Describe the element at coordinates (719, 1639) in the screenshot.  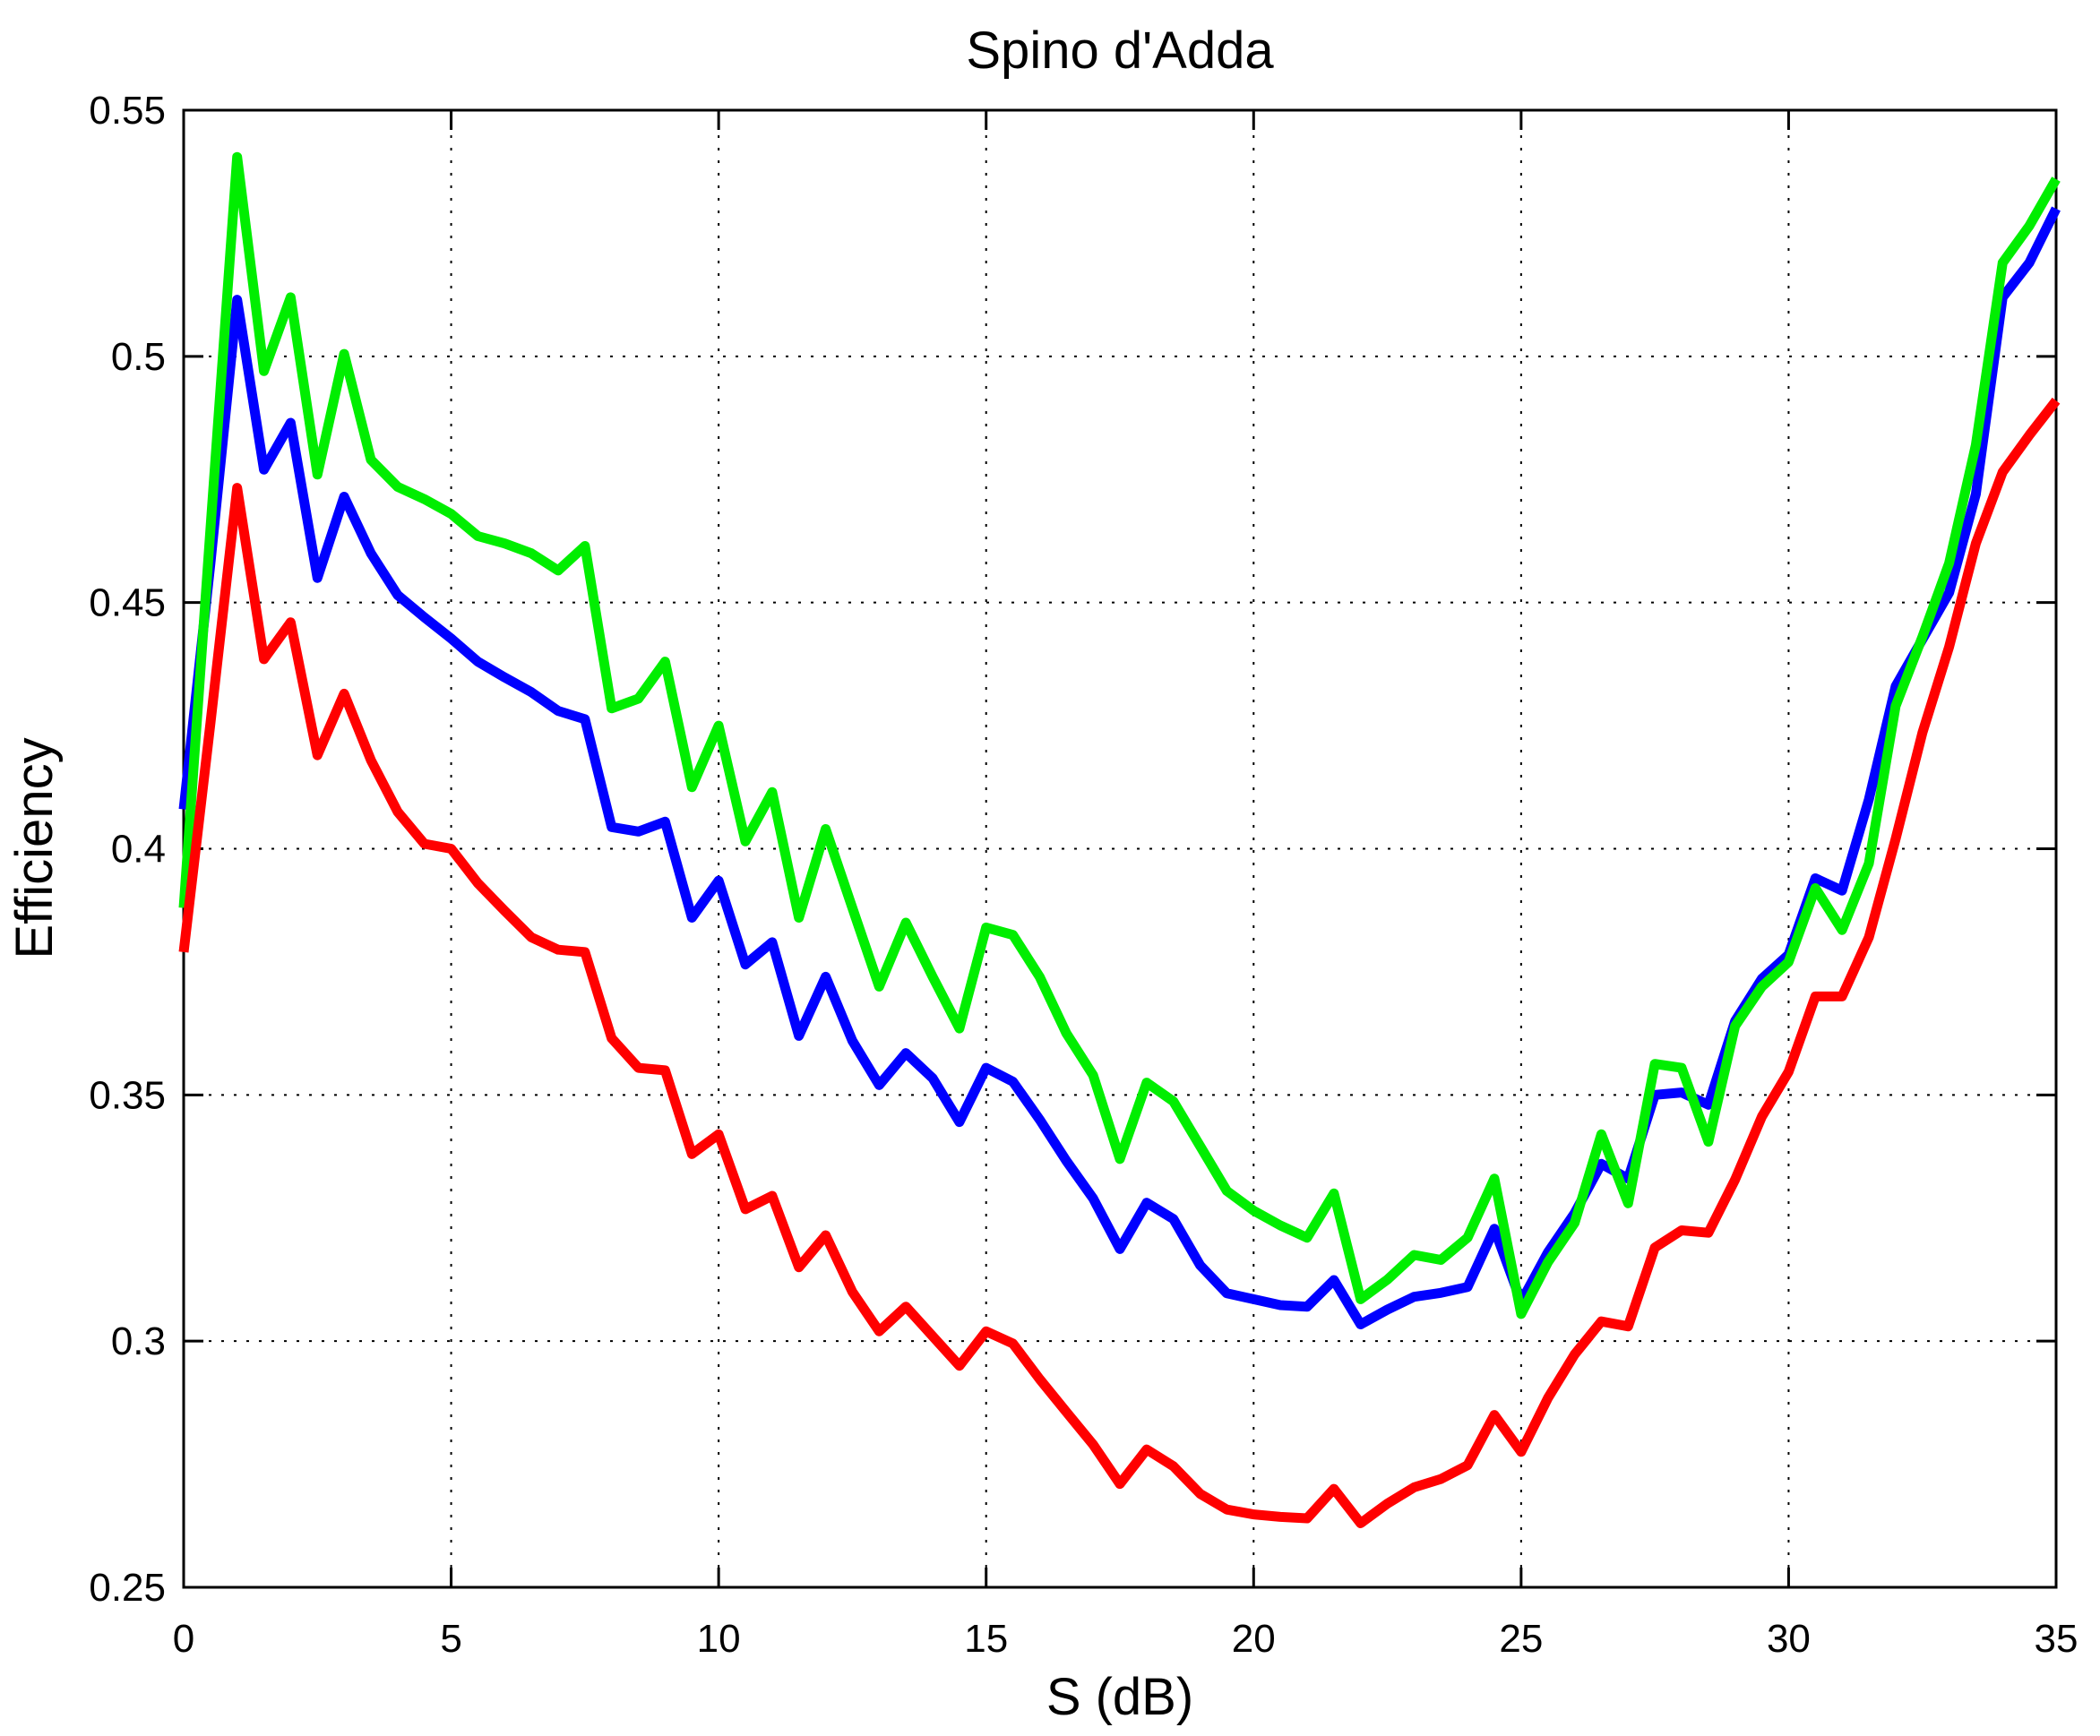
I see `x-tick-label: 10` at that location.